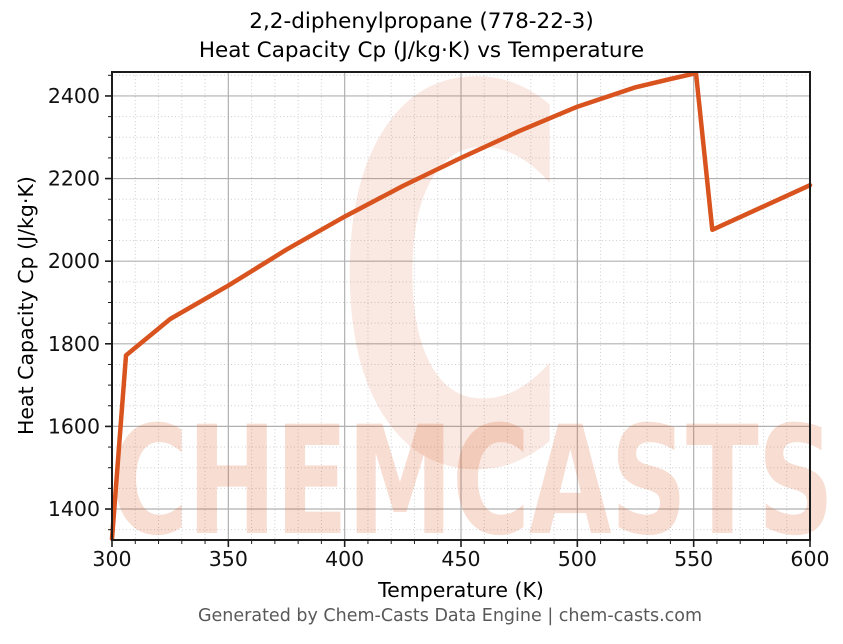 The height and width of the screenshot is (644, 843). What do you see at coordinates (111, 559) in the screenshot?
I see `x-tick-label: 300` at bounding box center [111, 559].